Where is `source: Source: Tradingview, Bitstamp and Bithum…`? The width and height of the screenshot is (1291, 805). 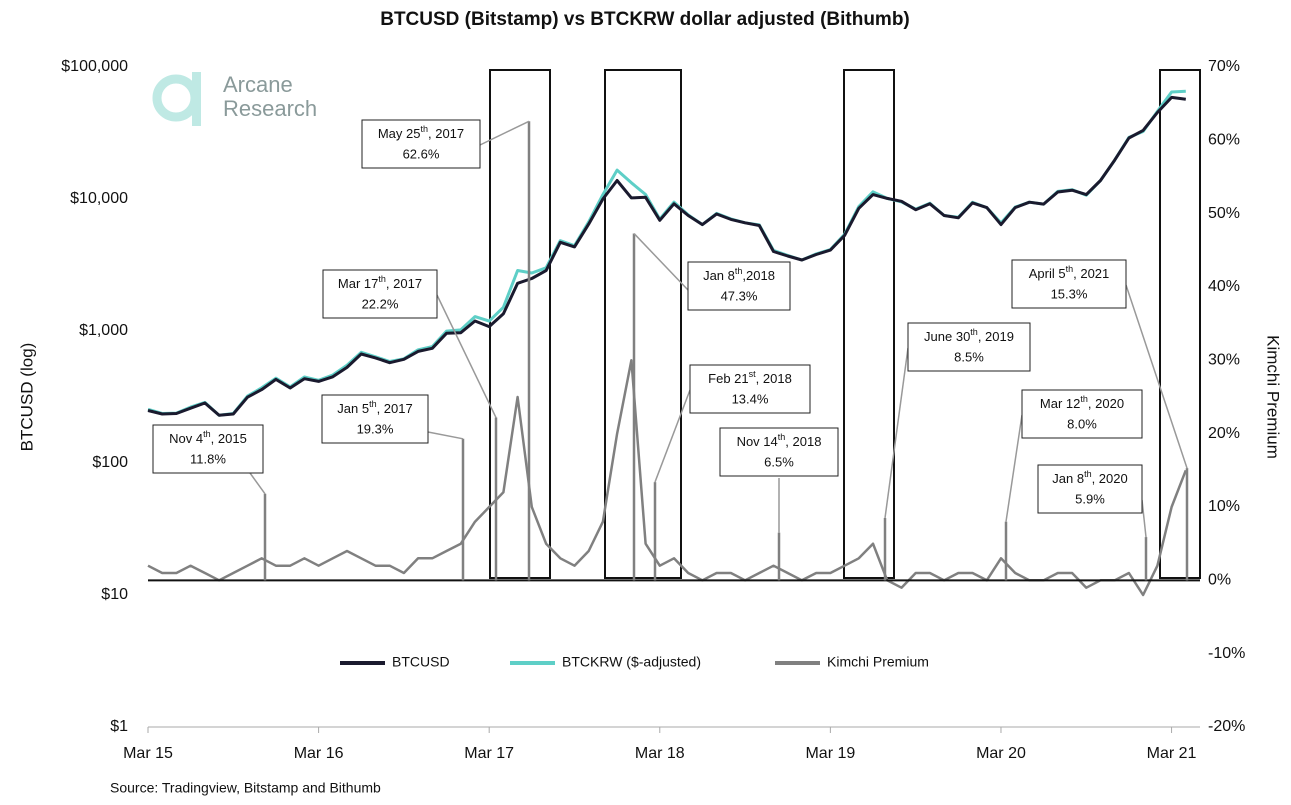 source: Source: Tradingview, Bitstamp and Bithum… is located at coordinates (245, 788).